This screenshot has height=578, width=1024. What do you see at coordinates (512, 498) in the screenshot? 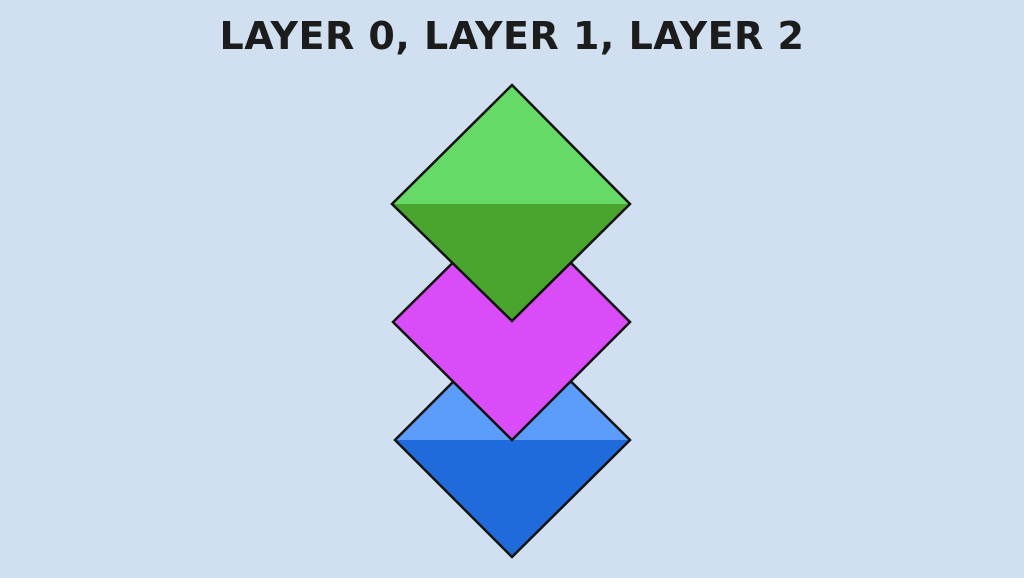
I see `layer-0-bottom-half` at bounding box center [512, 498].